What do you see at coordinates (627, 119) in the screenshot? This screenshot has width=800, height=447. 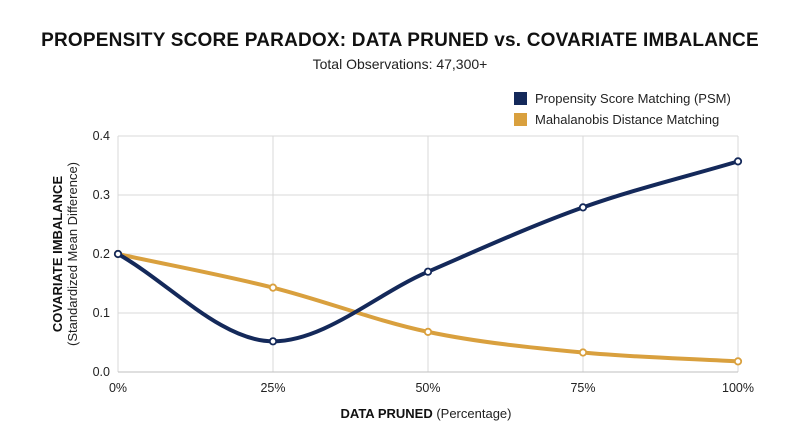 I see `legend-label: Mahalanobis Distance Matching` at bounding box center [627, 119].